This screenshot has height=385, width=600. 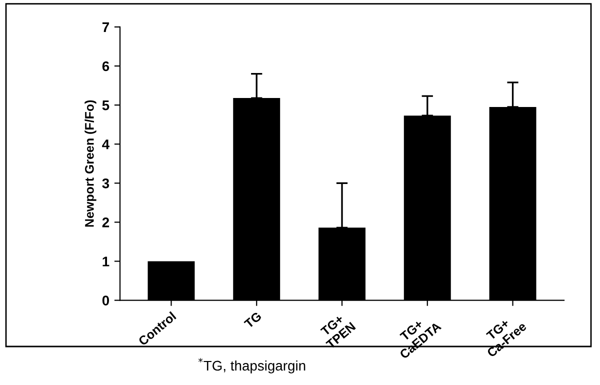 I want to click on y-tick-label: 4, so click(x=106, y=145).